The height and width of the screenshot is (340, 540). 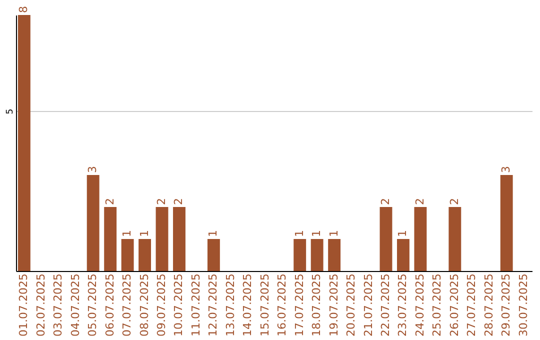 I want to click on x-tick-label: 15.07.2025, so click(x=265, y=305).